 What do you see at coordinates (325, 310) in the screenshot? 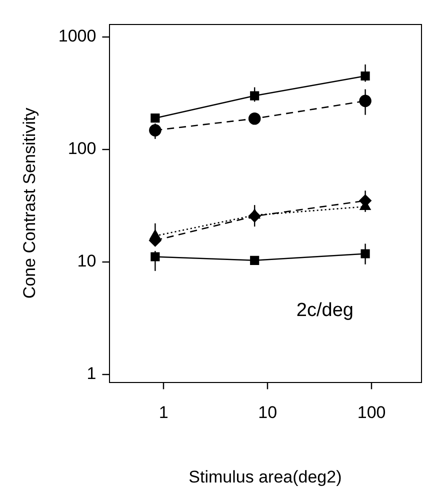
I see `annotation: 2c/deg` at bounding box center [325, 310].